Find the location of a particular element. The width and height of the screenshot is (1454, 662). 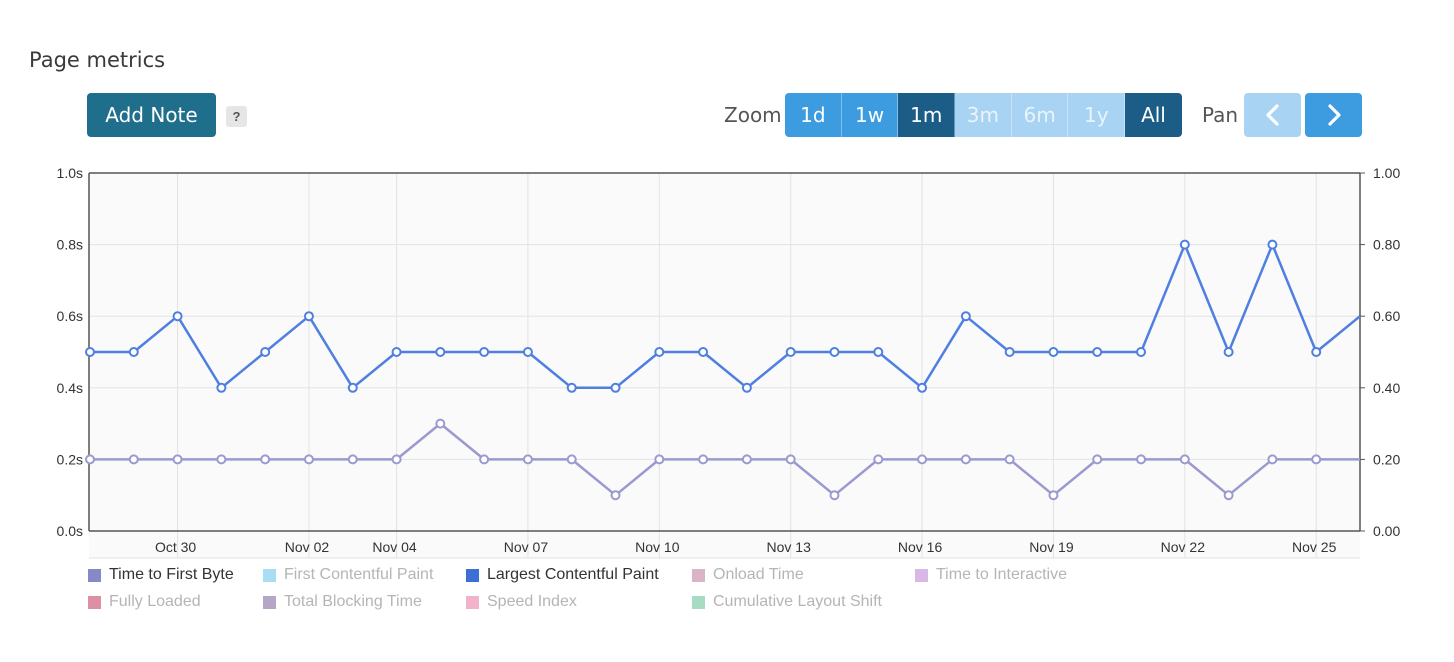

x-tick-label: Nov 16 is located at coordinates (920, 547).